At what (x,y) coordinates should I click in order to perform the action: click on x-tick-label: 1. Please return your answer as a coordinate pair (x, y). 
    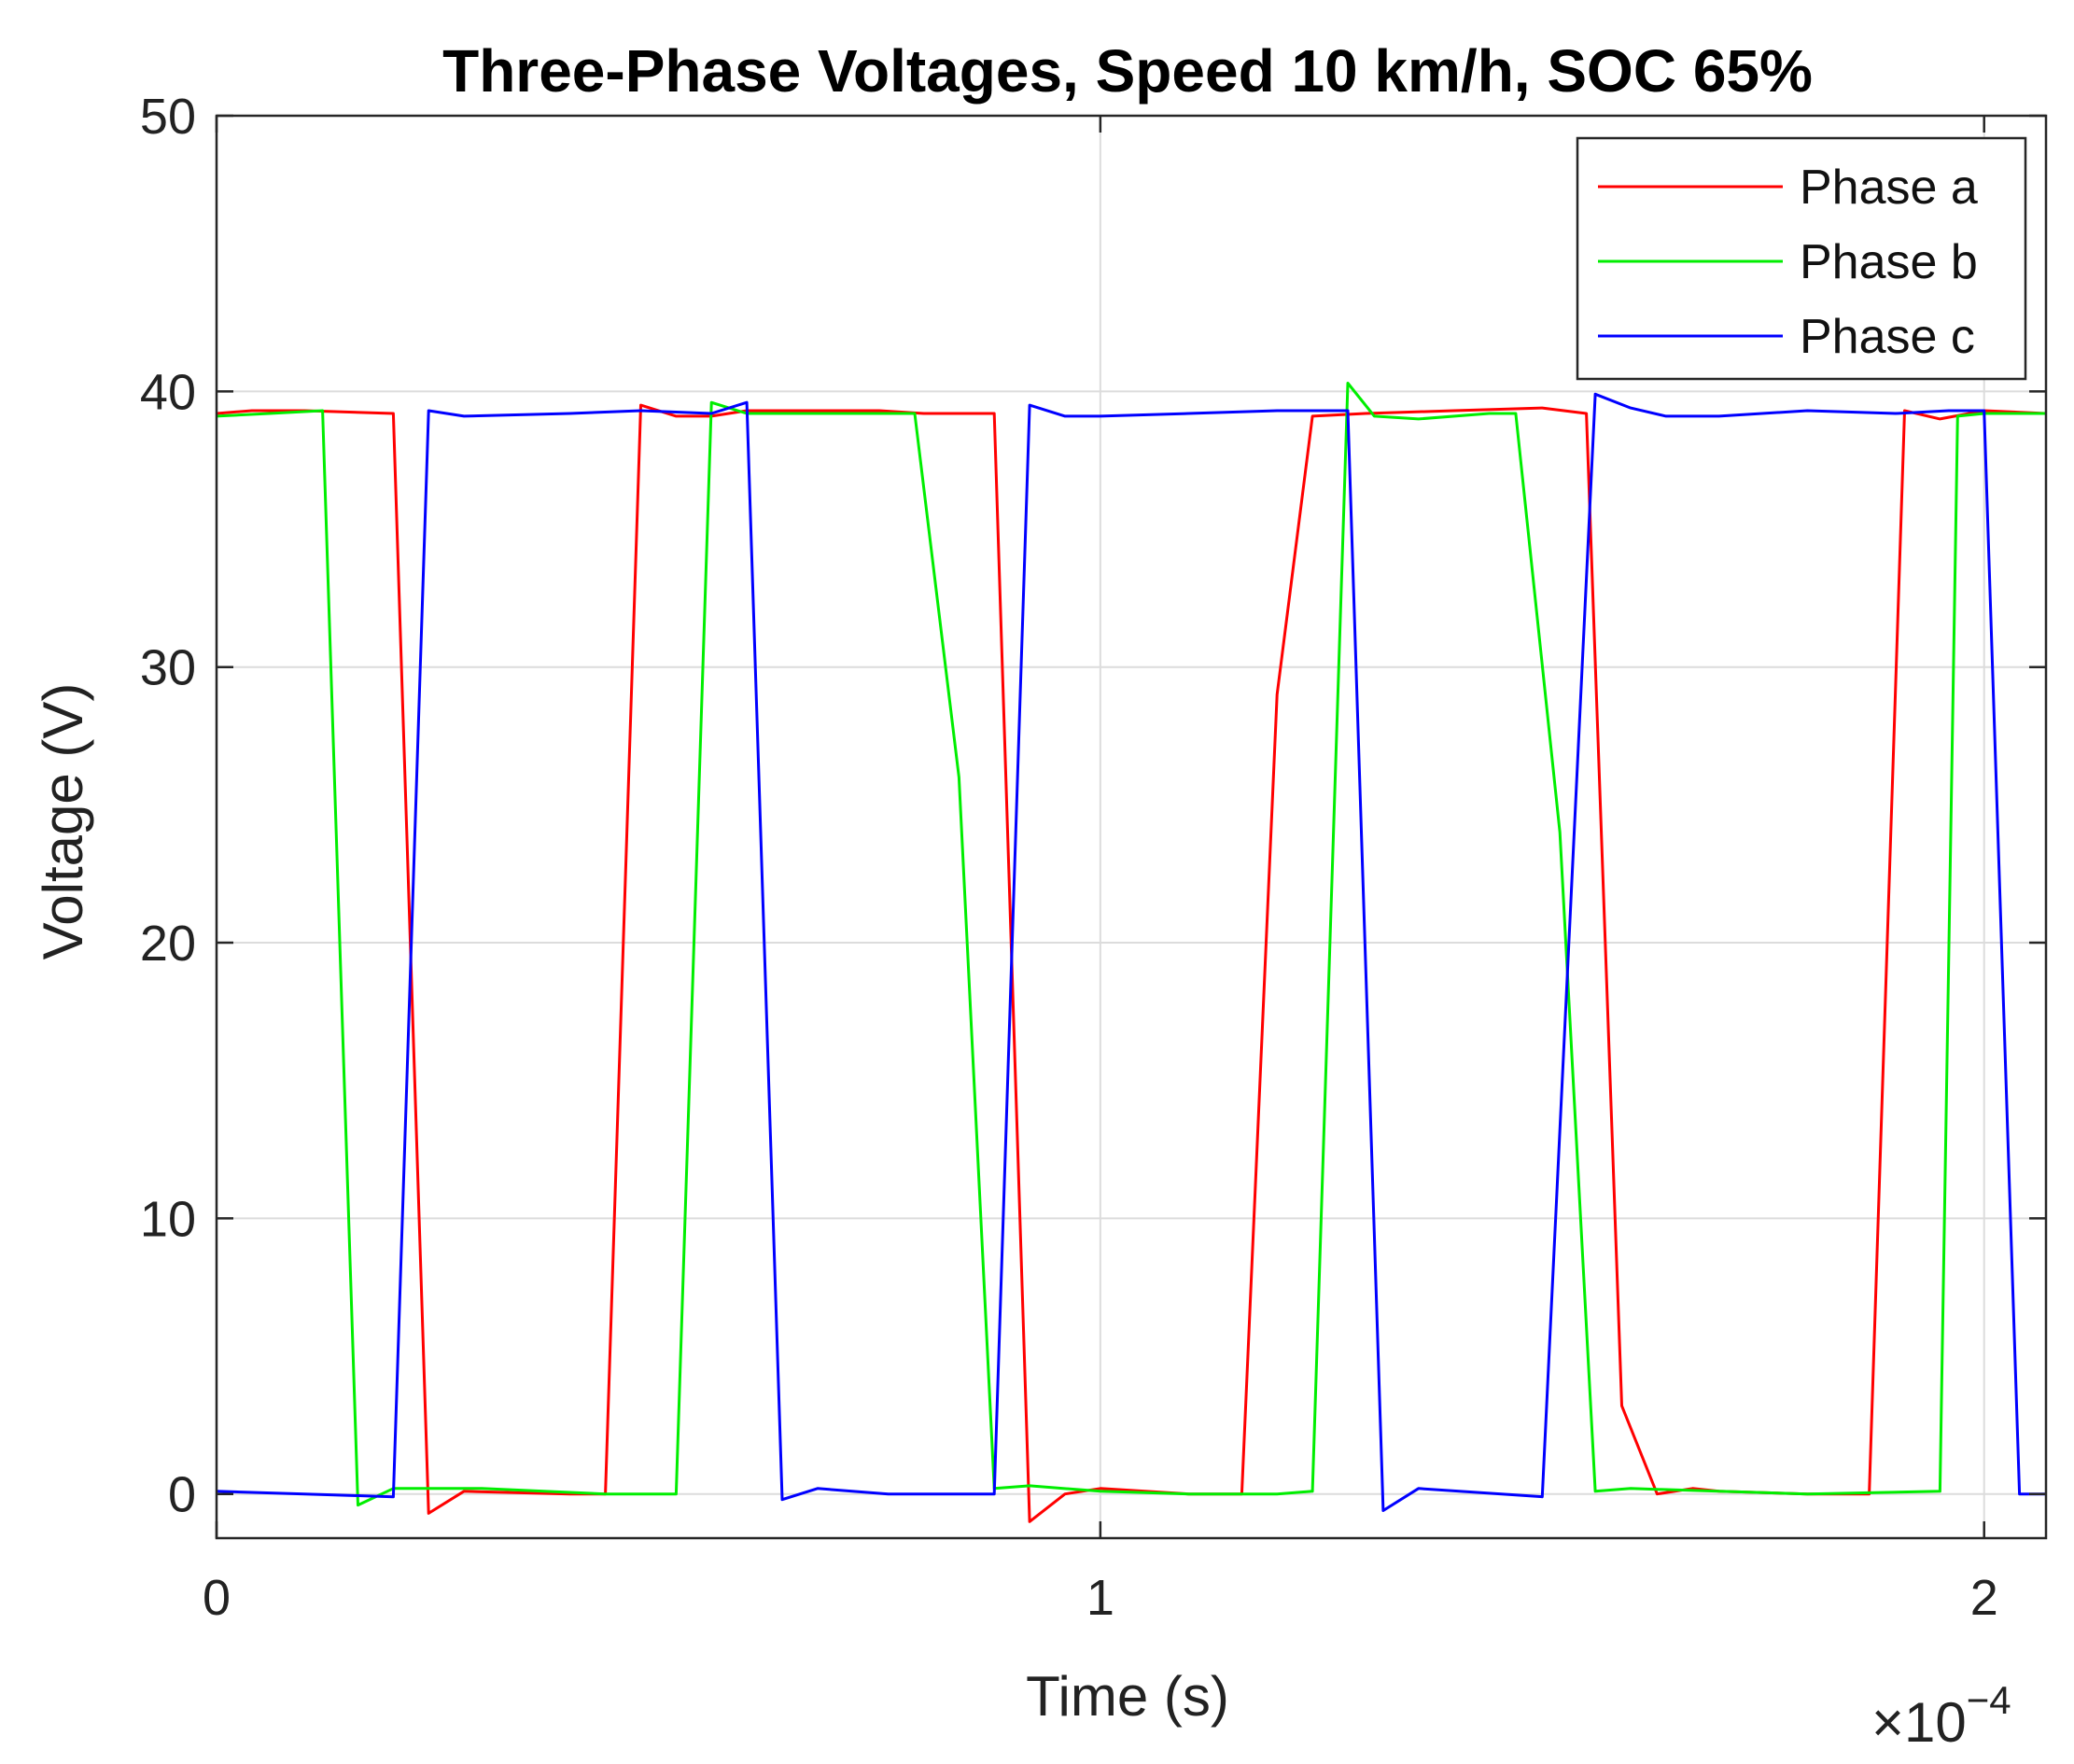
    Looking at the image, I should click on (1100, 1598).